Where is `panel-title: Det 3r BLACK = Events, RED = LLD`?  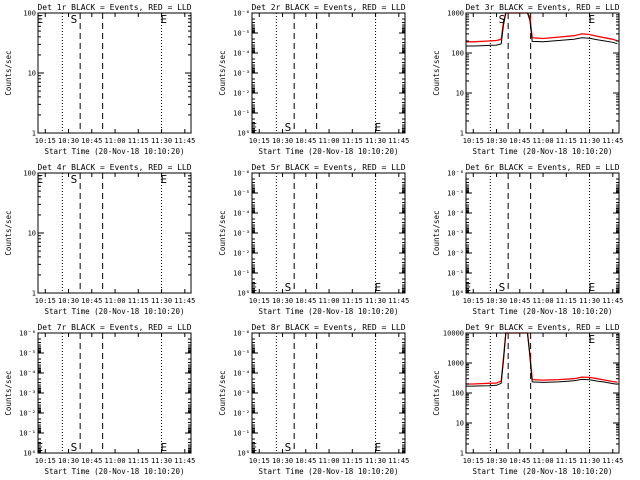
panel-title: Det 3r BLACK = Events, RED = LLD is located at coordinates (542, 7).